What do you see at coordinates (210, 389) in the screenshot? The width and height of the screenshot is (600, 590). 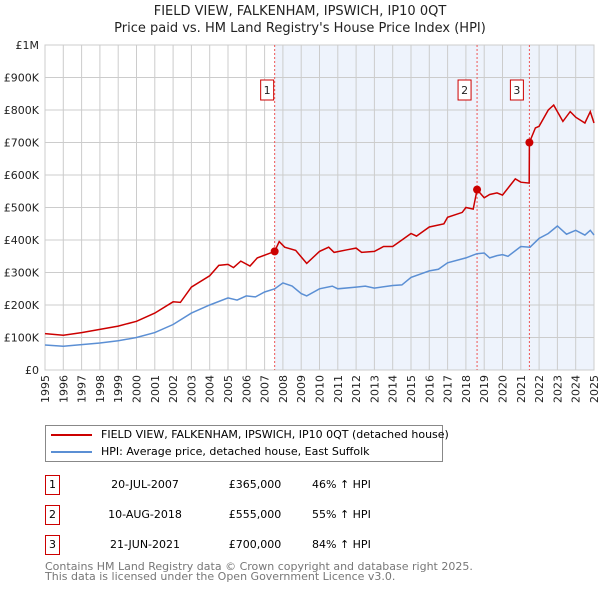 I see `x-tick-label: 2004` at bounding box center [210, 389].